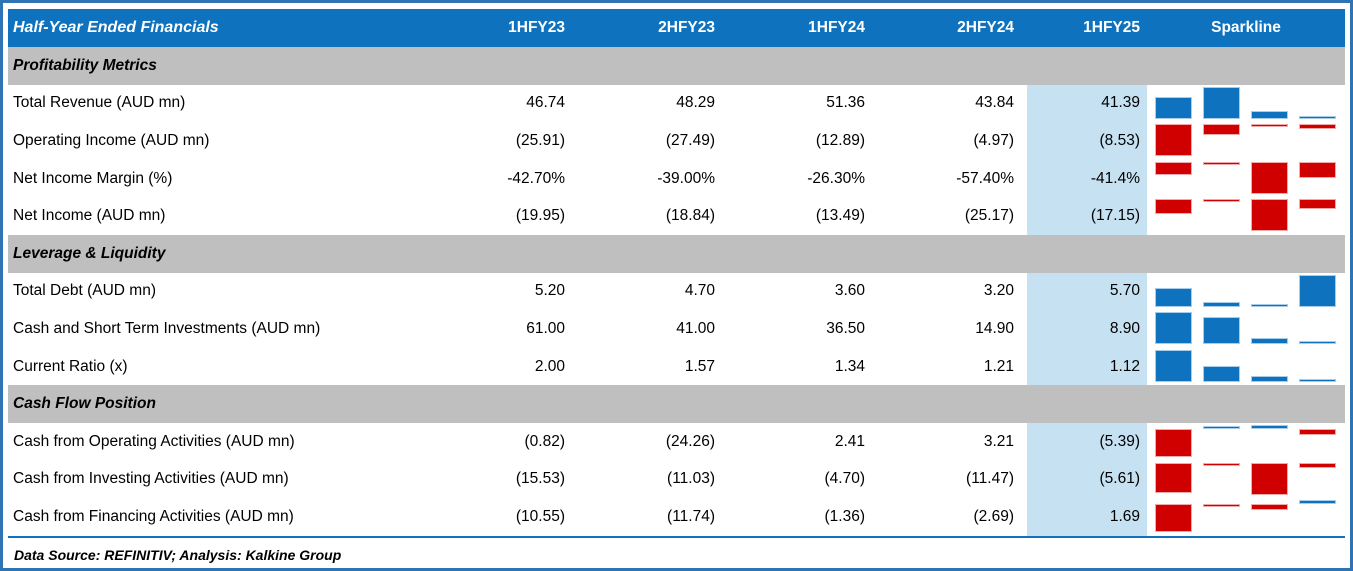  What do you see at coordinates (676, 404) in the screenshot?
I see `section-header-row: Cash Flow Position` at bounding box center [676, 404].